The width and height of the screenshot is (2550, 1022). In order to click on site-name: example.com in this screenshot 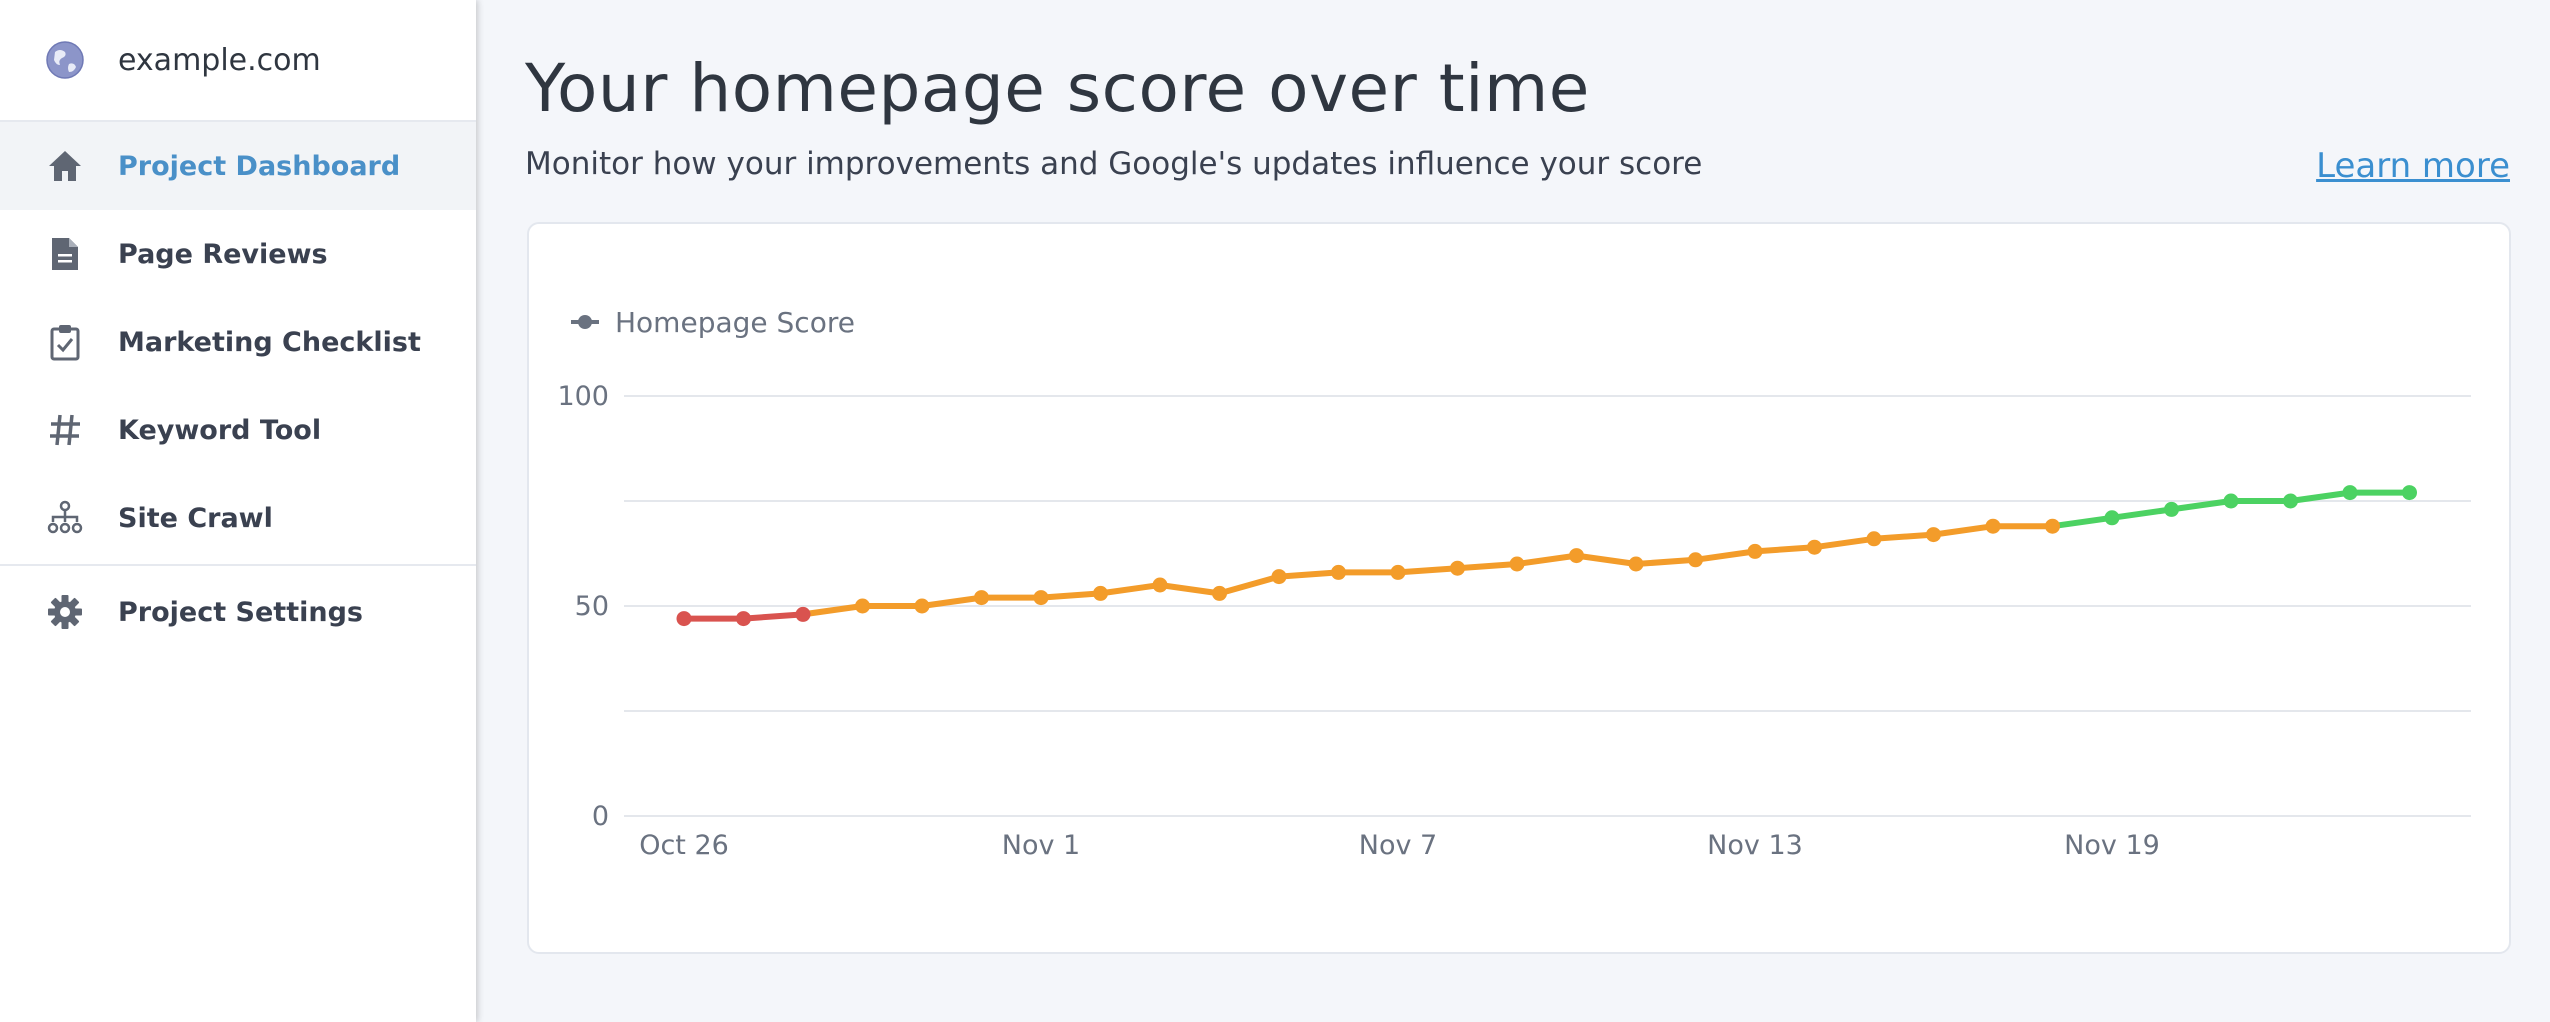, I will do `click(219, 60)`.